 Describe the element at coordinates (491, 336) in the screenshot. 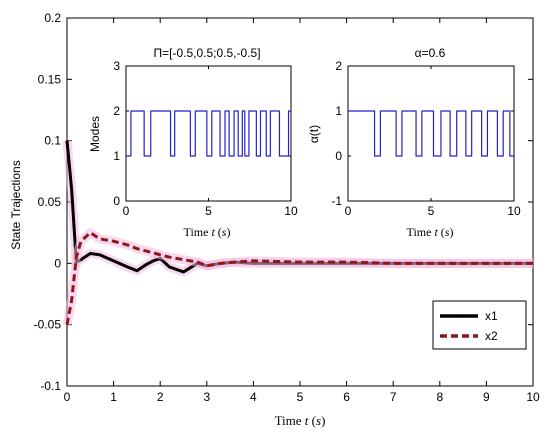

I see `legend-x2-label: x2` at that location.